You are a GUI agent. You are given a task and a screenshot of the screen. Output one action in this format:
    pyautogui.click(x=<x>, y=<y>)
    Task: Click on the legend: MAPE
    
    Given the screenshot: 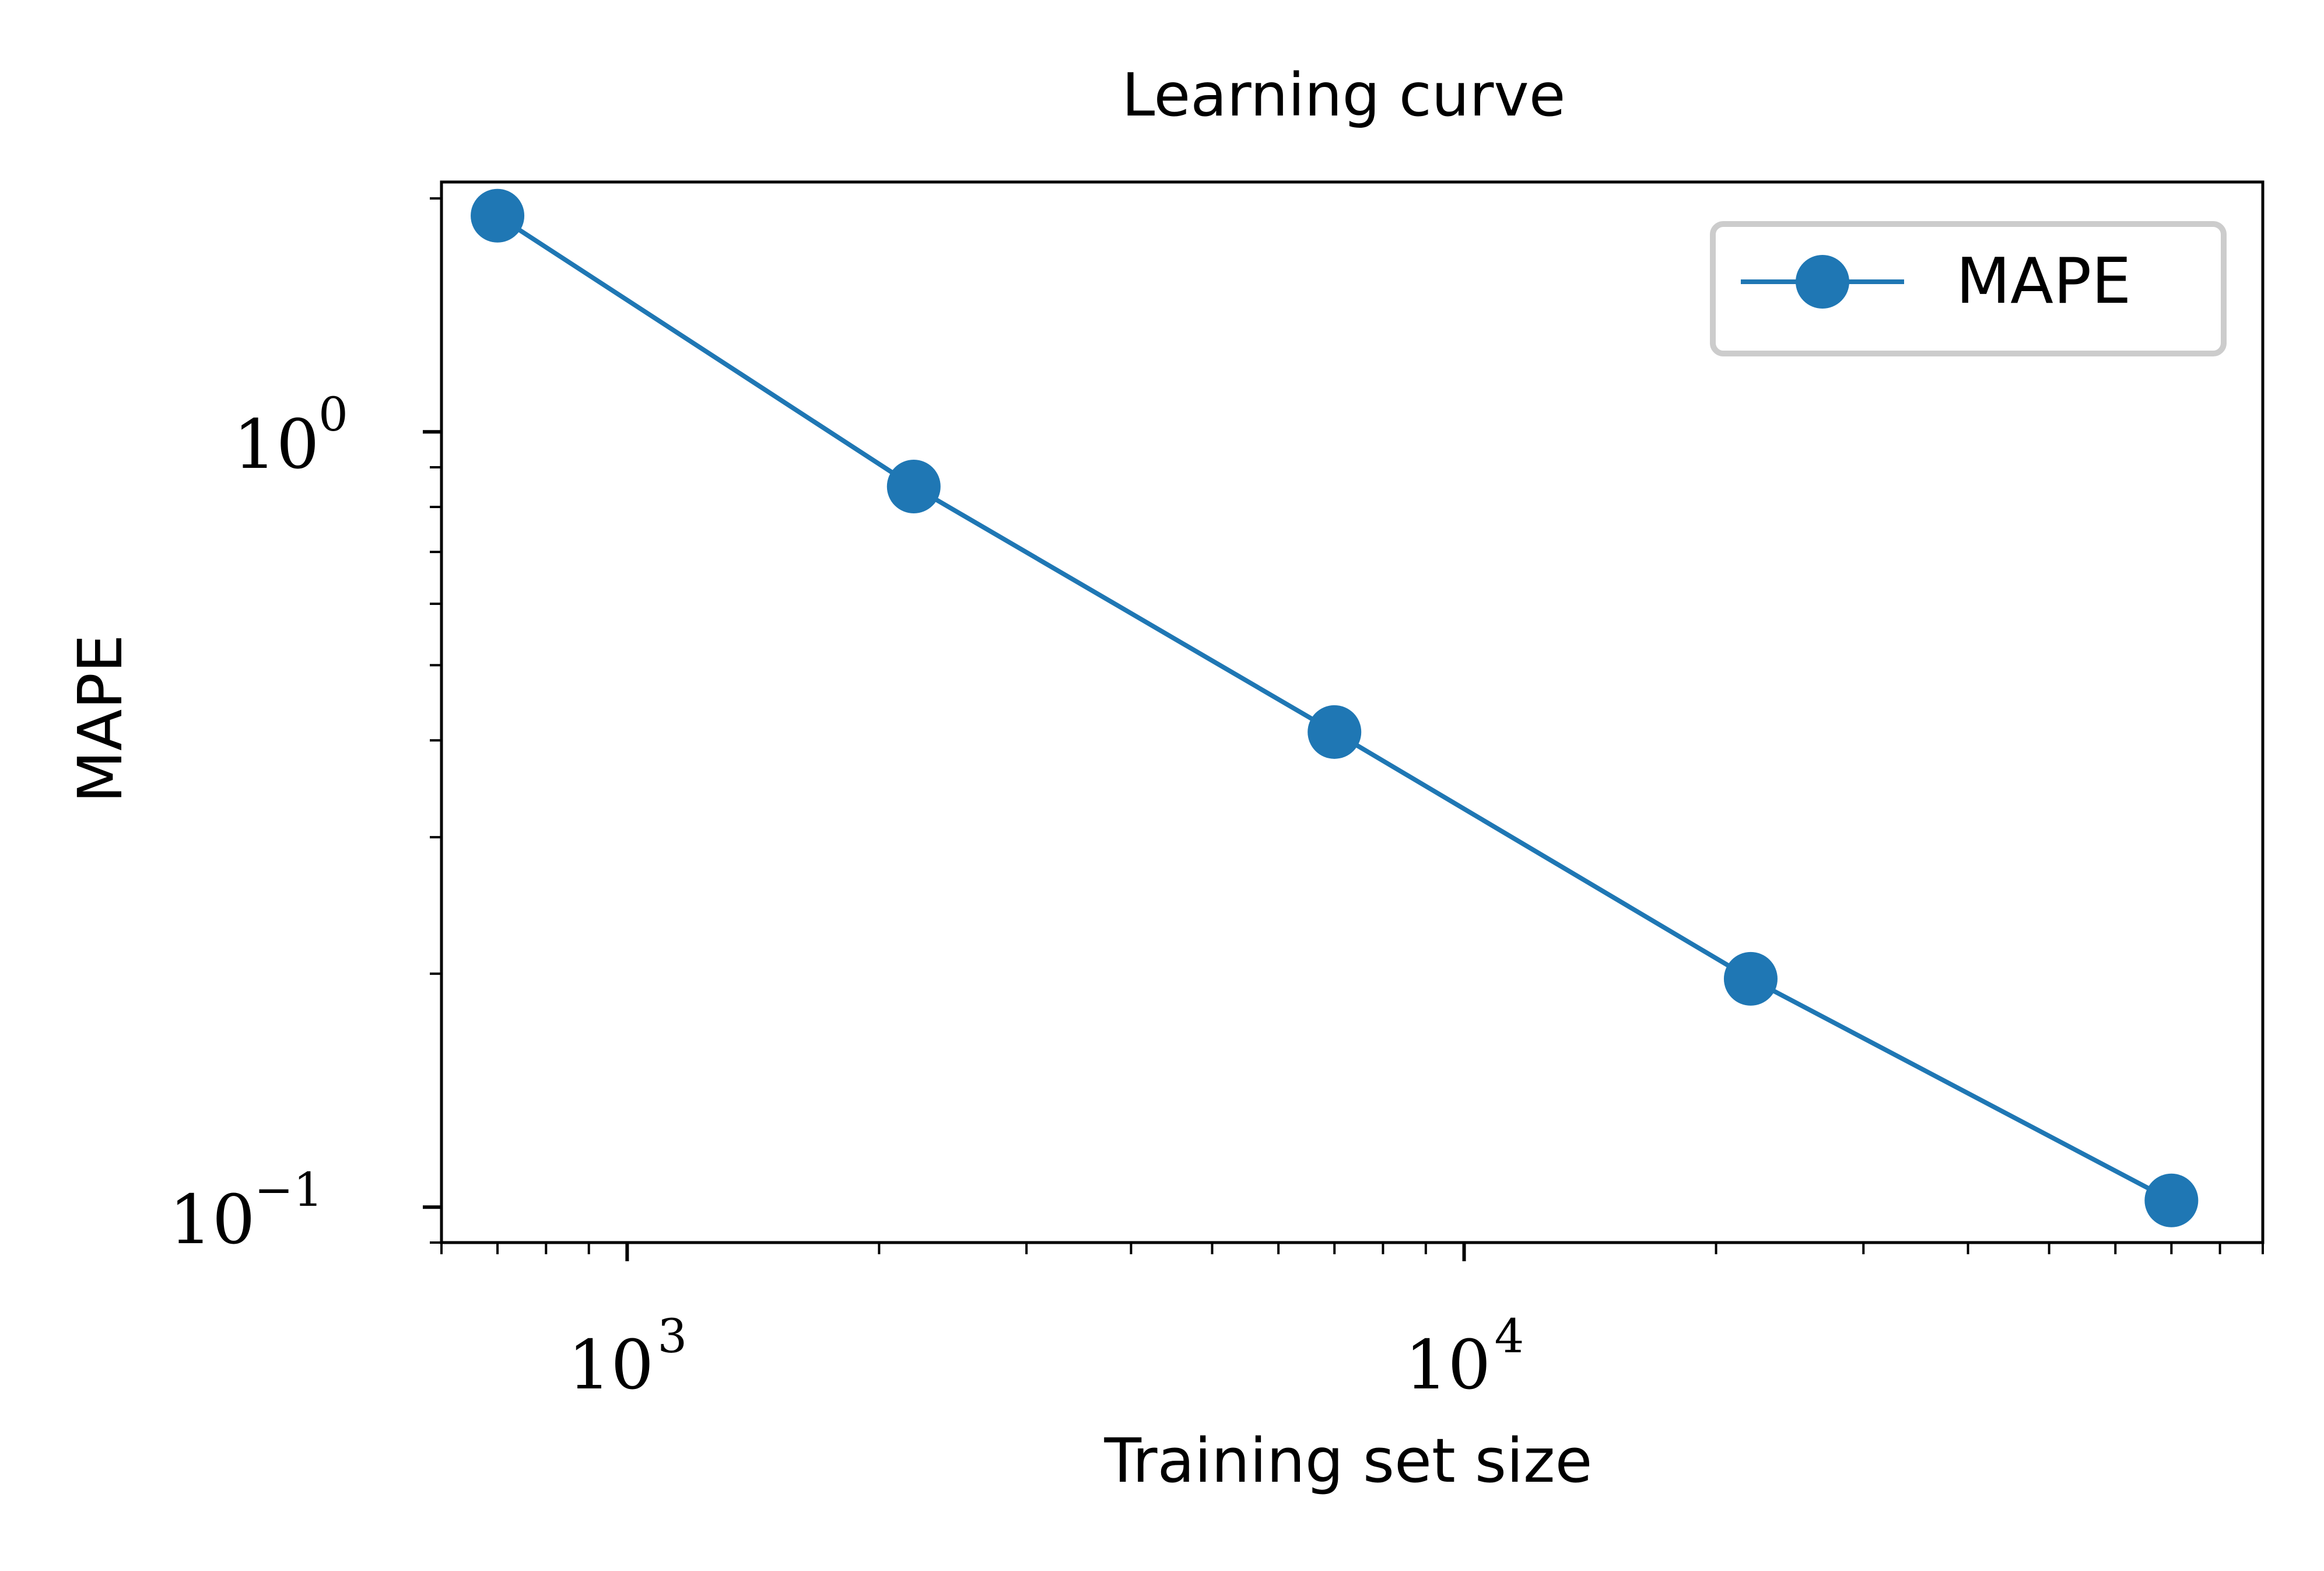 What is the action you would take?
    pyautogui.click(x=1969, y=288)
    